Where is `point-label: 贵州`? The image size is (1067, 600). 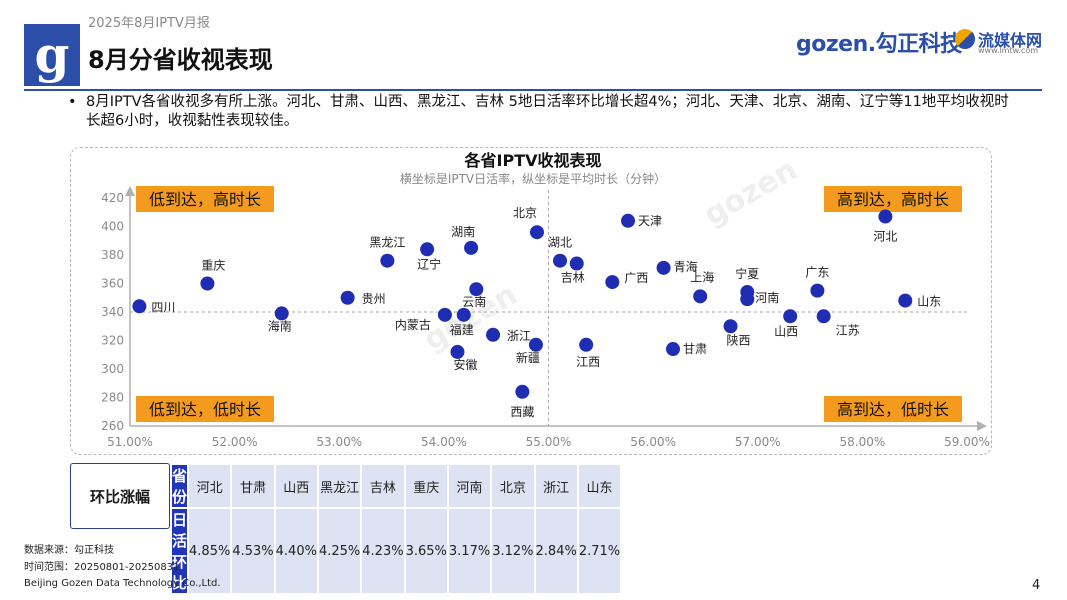
point-label: 贵州 is located at coordinates (374, 299).